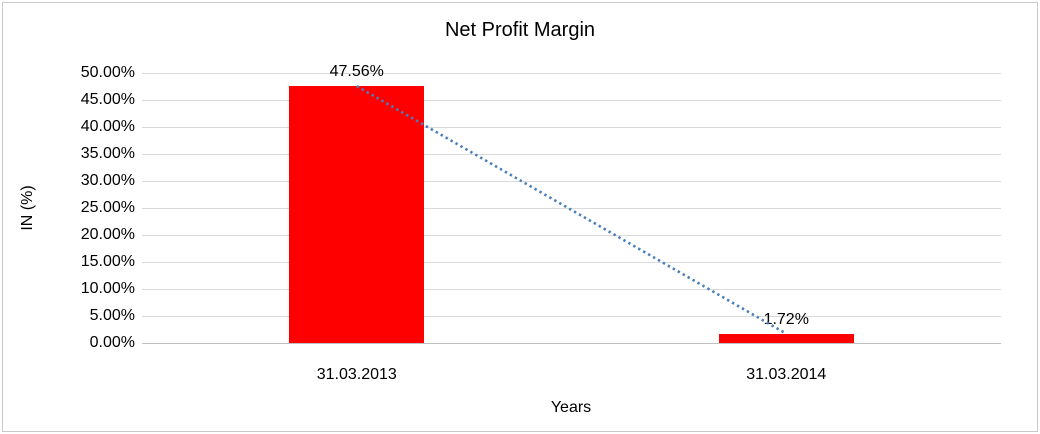  What do you see at coordinates (107, 207) in the screenshot?
I see `y-tick-label: 25.00%` at bounding box center [107, 207].